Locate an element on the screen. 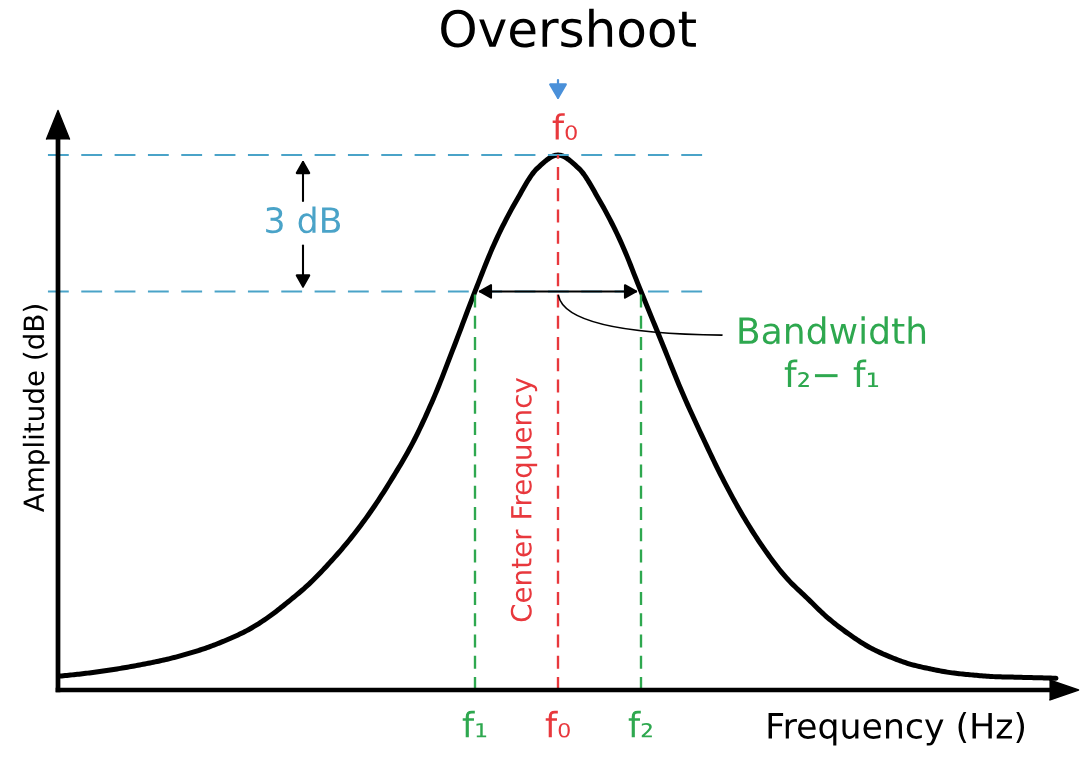 This screenshot has width=1083, height=760. annotation: f₀ is located at coordinates (564, 126).